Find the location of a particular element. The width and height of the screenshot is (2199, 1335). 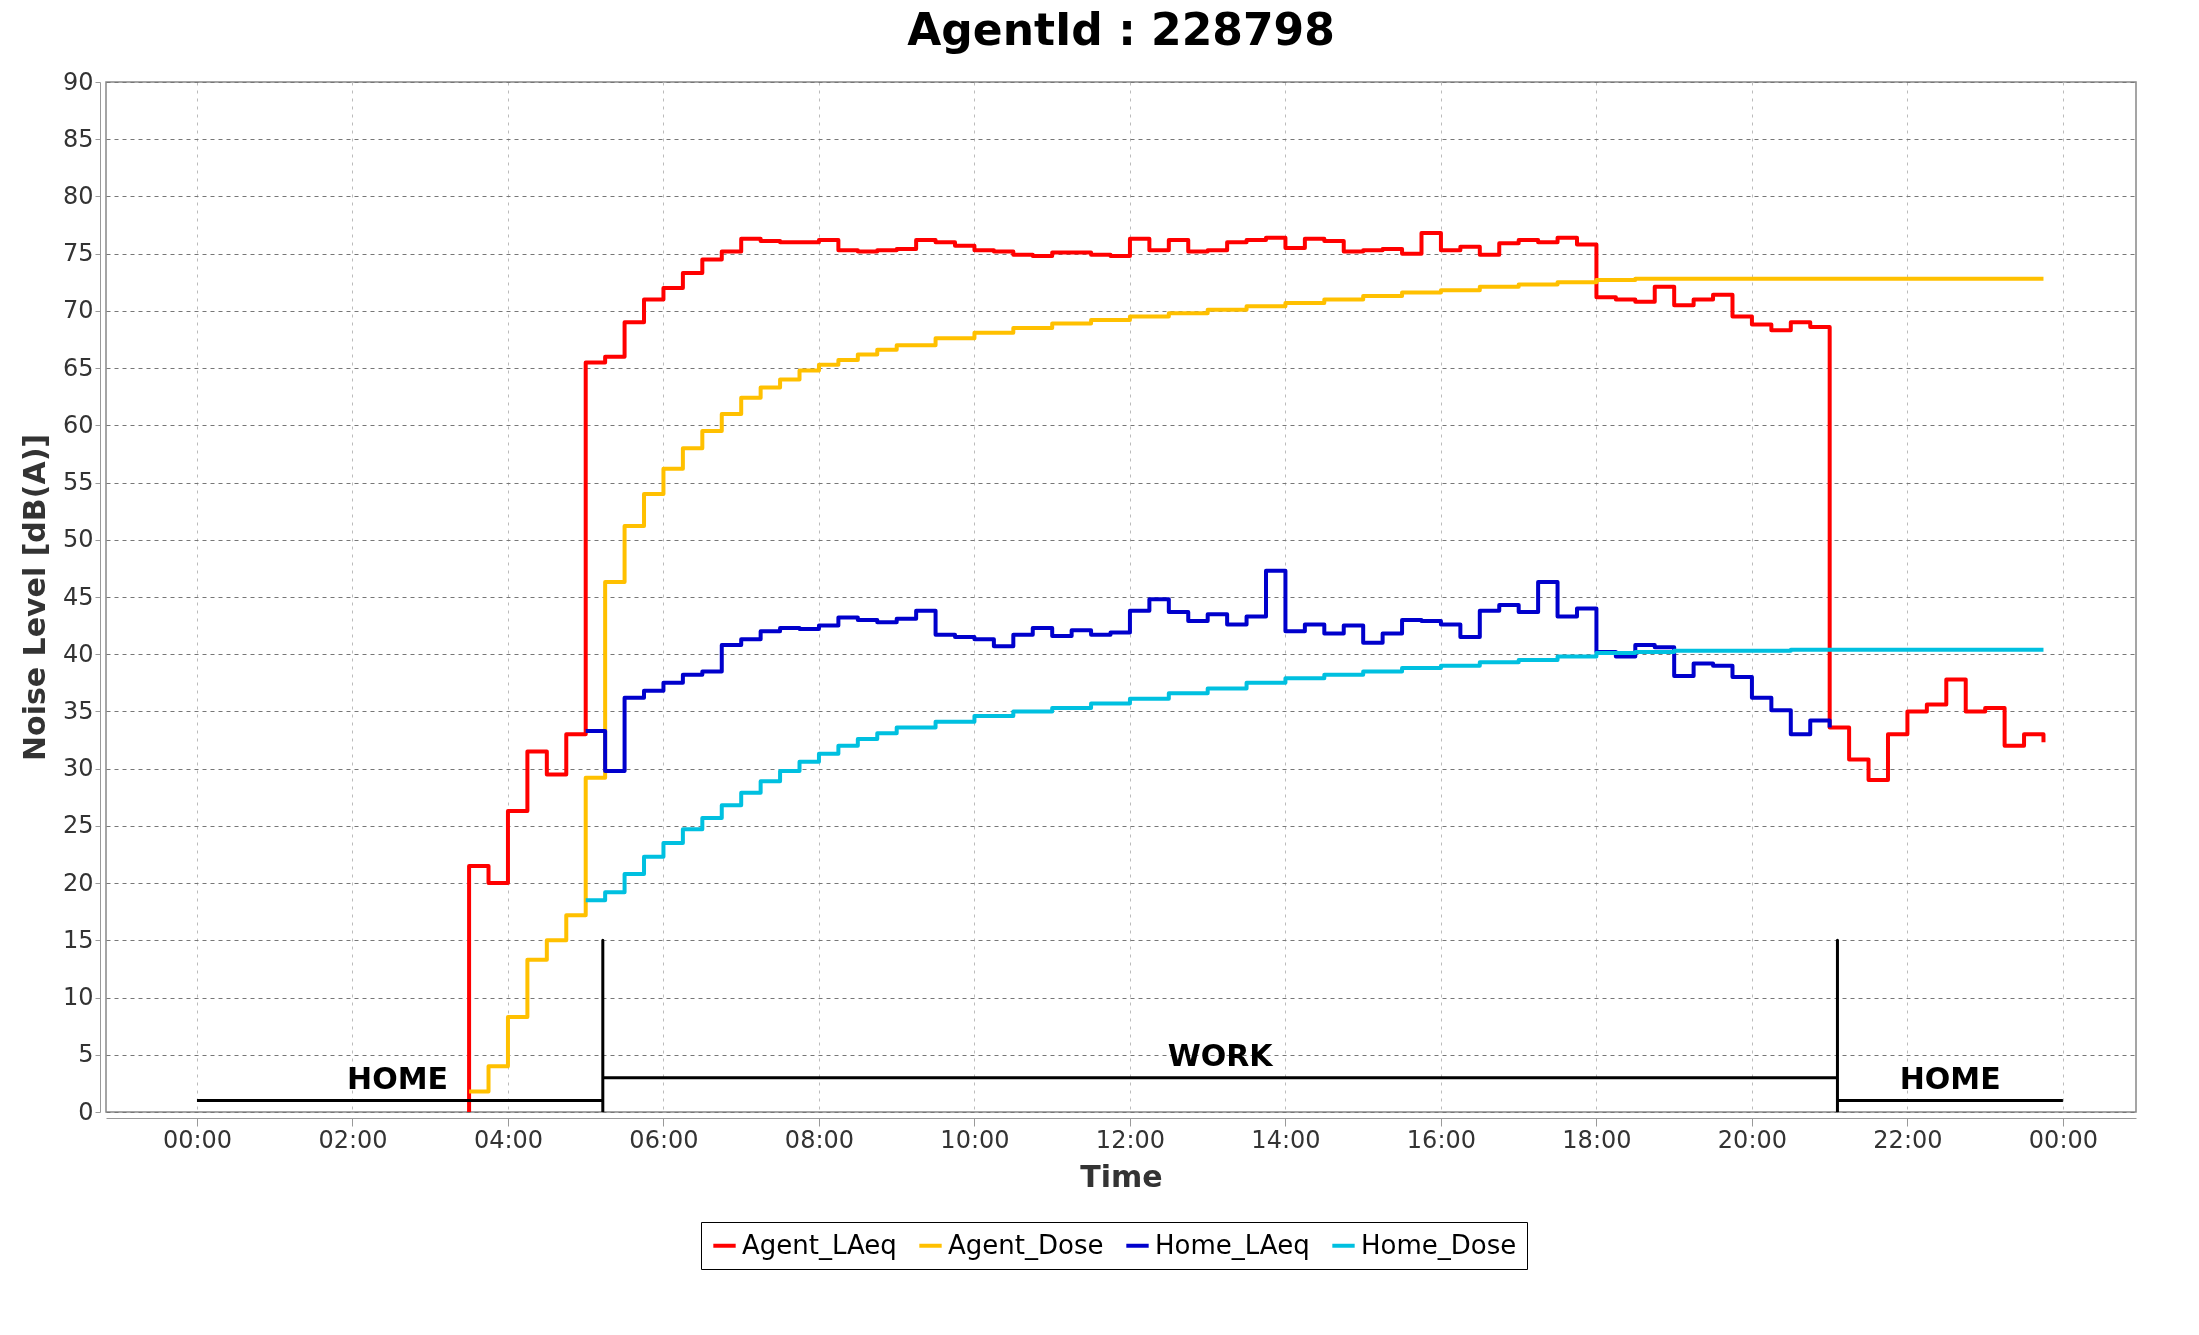

y-tick-label: 60 is located at coordinates (78, 424).